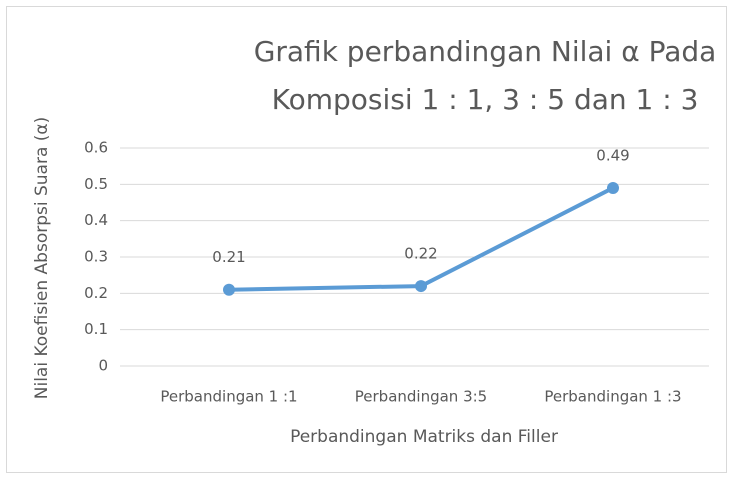 The width and height of the screenshot is (734, 480). What do you see at coordinates (96, 293) in the screenshot?
I see `y-tick-label: 0.2` at bounding box center [96, 293].